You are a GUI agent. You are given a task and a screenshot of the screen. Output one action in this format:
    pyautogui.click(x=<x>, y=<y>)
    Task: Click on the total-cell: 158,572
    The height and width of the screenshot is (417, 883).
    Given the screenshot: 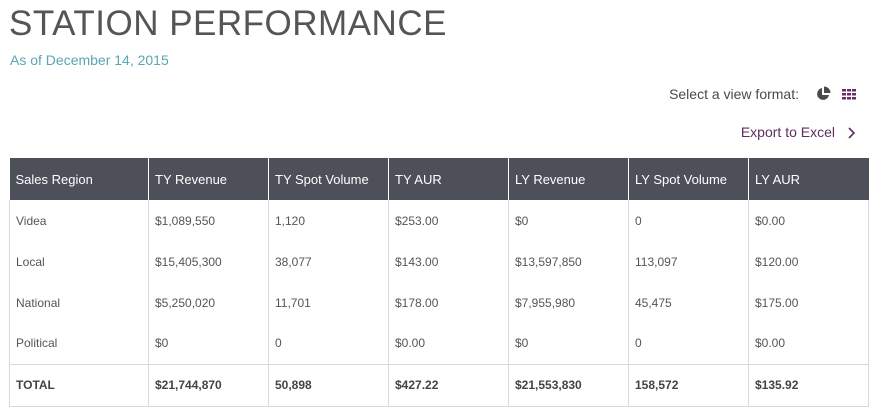 What is the action you would take?
    pyautogui.click(x=688, y=385)
    